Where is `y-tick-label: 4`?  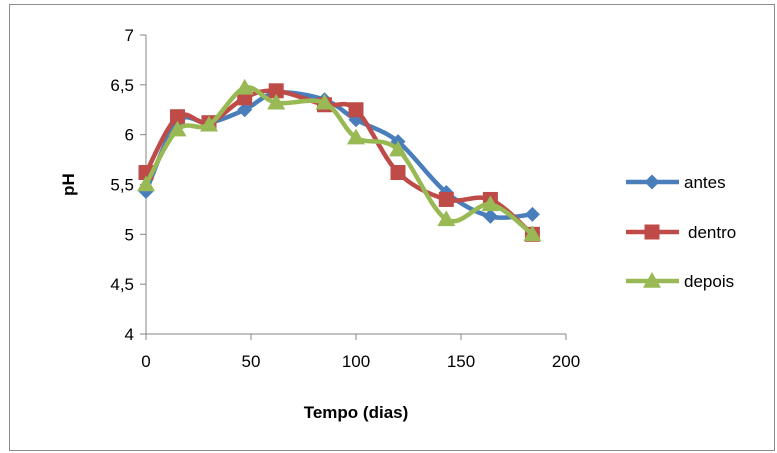 y-tick-label: 4 is located at coordinates (129, 334).